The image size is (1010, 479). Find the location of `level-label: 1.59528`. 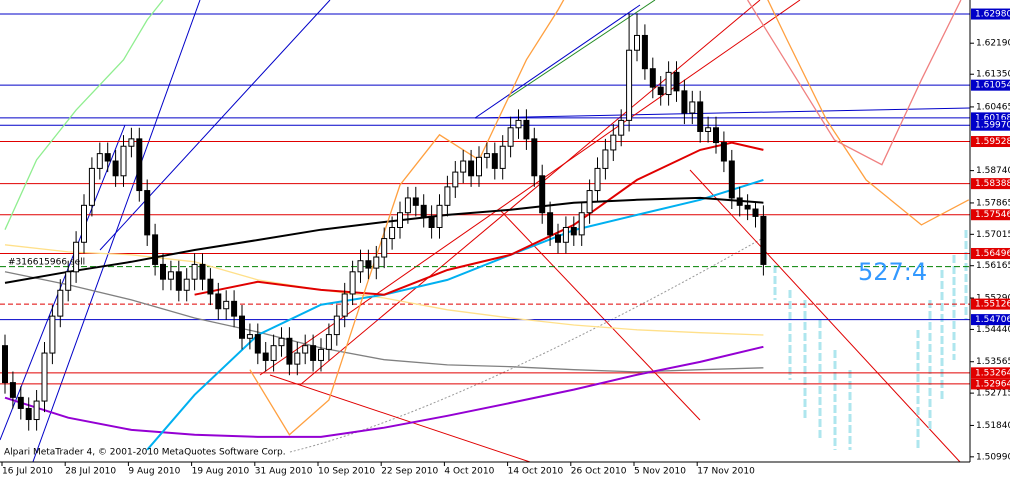

level-label: 1.59528 is located at coordinates (990, 142).